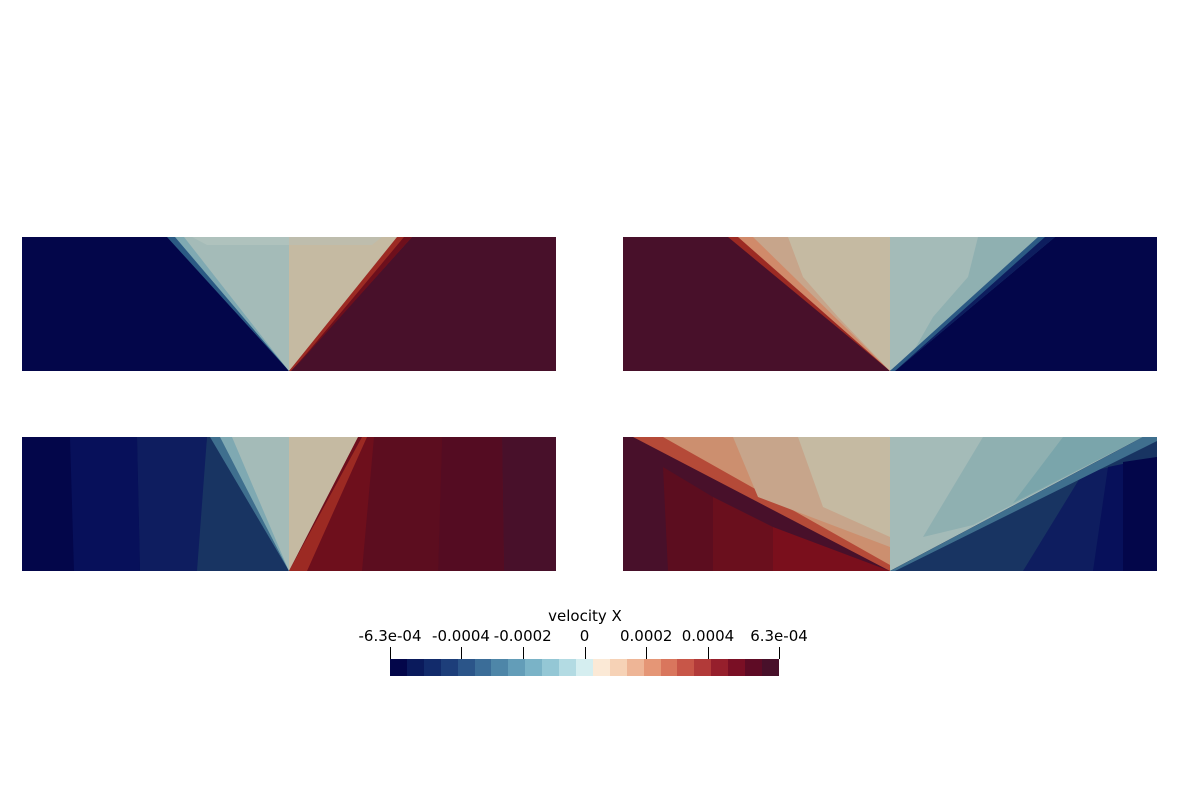  I want to click on colorbar-tick-label: 0.0002, so click(646, 636).